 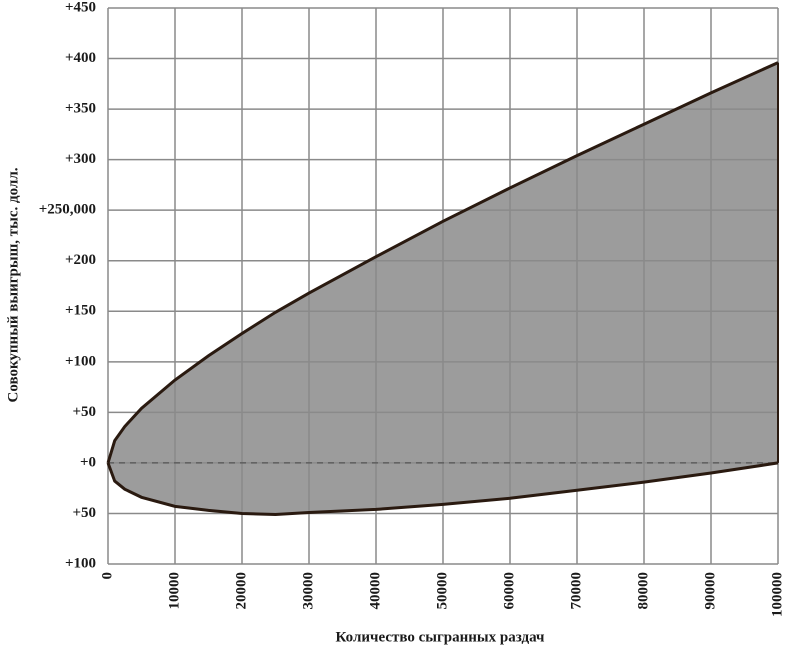 What do you see at coordinates (13, 284) in the screenshot?
I see `y-axis-title: Совокупный выигрыш, тыс. долл.` at bounding box center [13, 284].